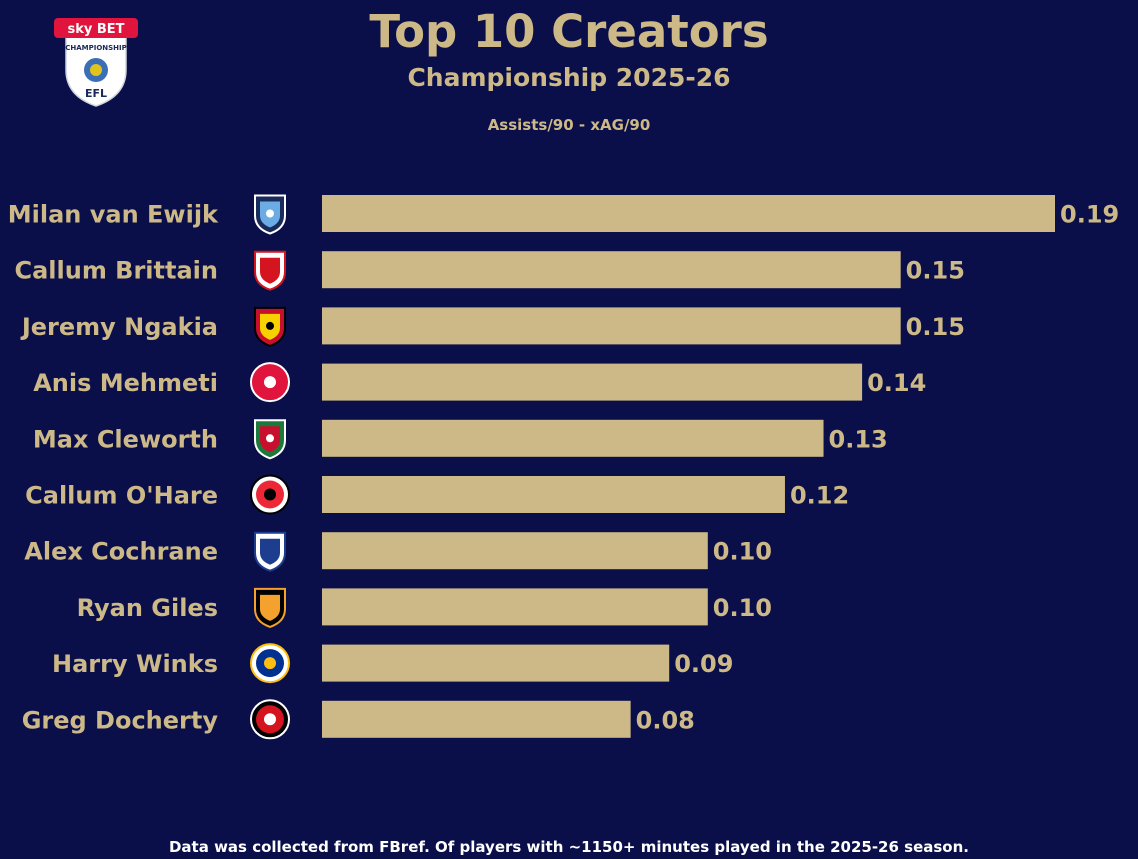 This screenshot has width=1138, height=859. I want to click on bar-row: Max Cleworth 0.13, so click(460, 439).